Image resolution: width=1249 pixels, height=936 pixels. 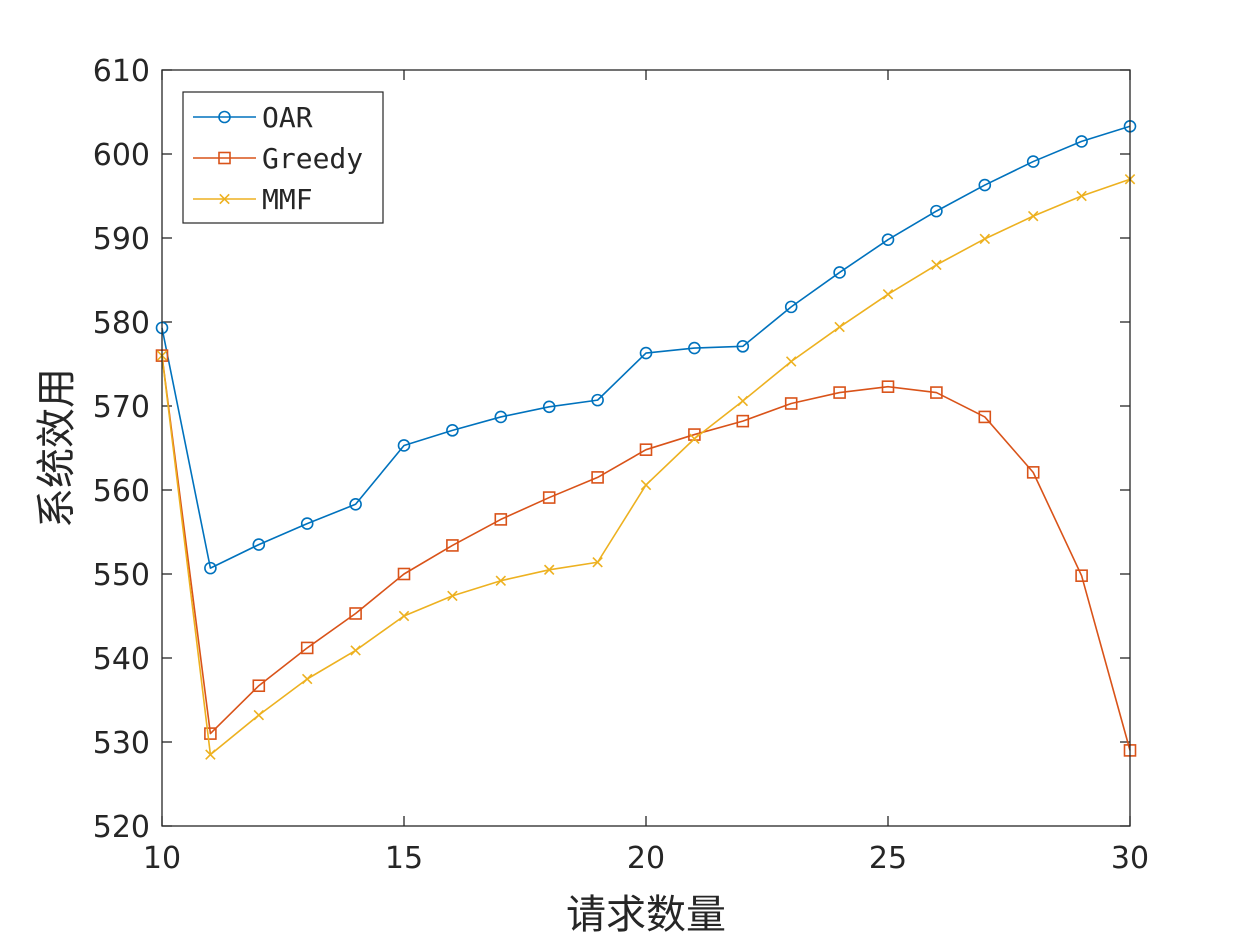 I want to click on legend: OAR Greedy MMF, so click(x=283, y=157).